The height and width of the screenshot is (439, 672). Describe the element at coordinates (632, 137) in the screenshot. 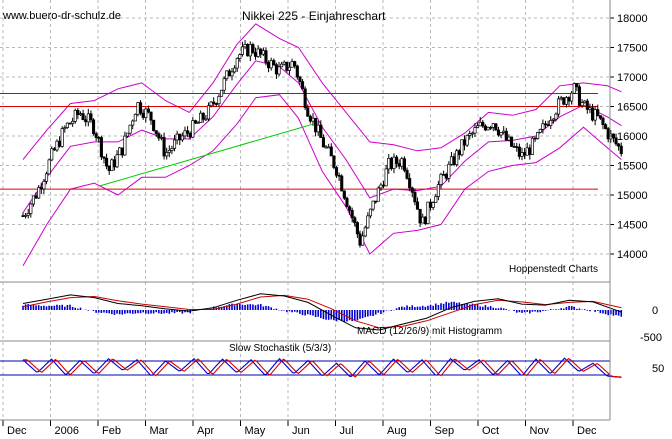

I see `y-tick-label: 16000` at that location.